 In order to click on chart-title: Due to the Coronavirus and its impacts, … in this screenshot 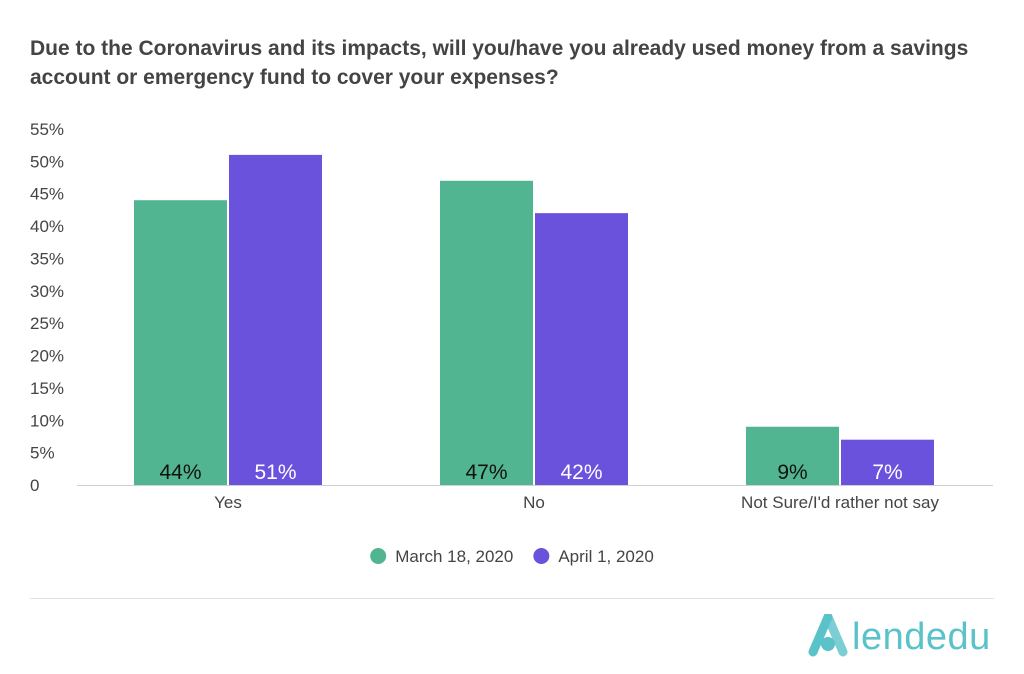, I will do `click(499, 63)`.